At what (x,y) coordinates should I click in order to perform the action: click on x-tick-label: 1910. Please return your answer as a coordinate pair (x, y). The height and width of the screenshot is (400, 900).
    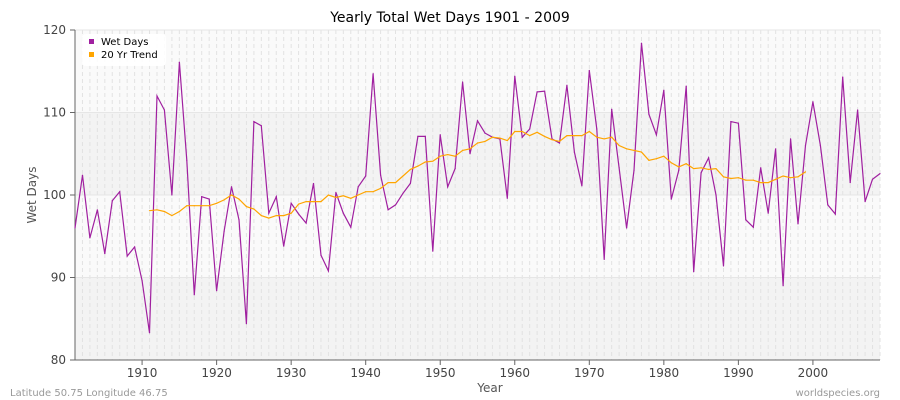
    Looking at the image, I should click on (142, 373).